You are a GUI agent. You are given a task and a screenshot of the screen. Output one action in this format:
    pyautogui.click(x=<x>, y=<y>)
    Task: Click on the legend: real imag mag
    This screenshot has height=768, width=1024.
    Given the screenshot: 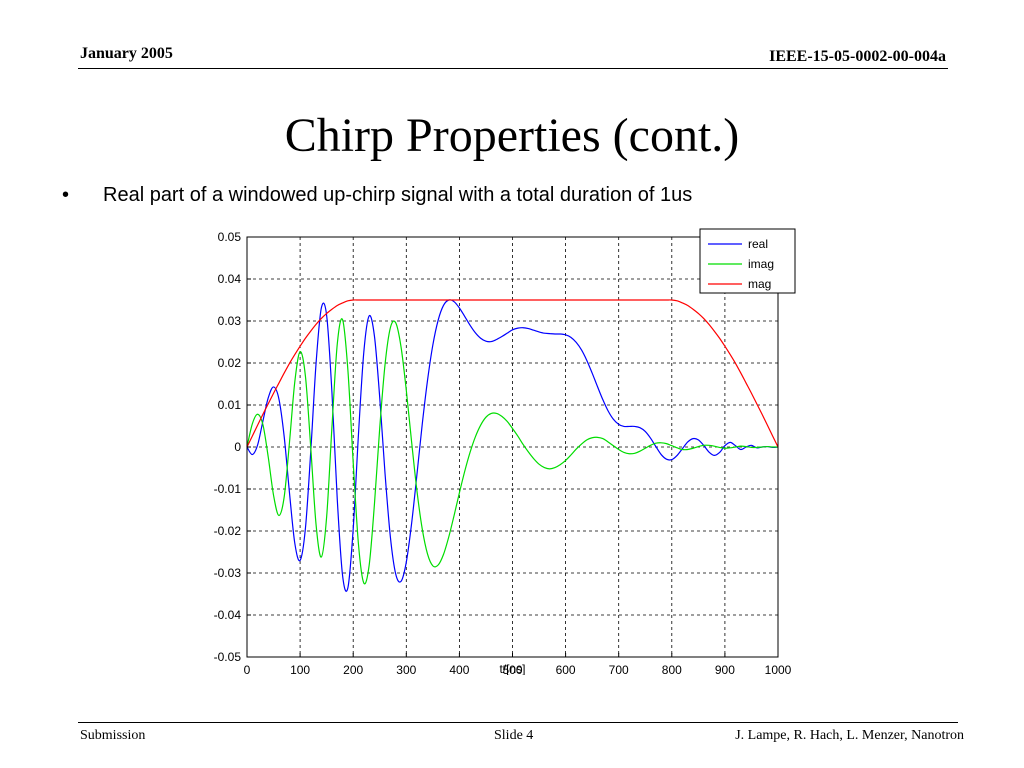 What is the action you would take?
    pyautogui.click(x=747, y=261)
    